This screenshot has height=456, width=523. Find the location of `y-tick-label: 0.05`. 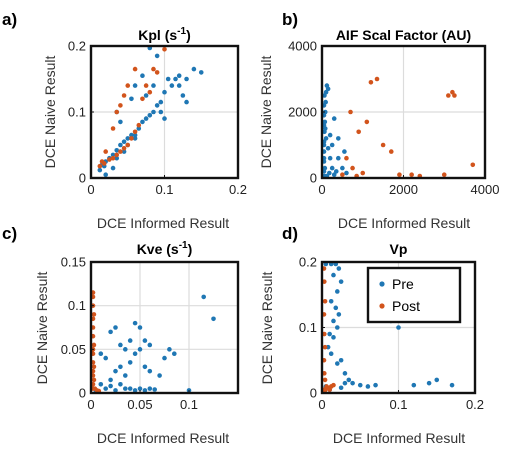

y-tick-label: 0.05 is located at coordinates (73, 349).